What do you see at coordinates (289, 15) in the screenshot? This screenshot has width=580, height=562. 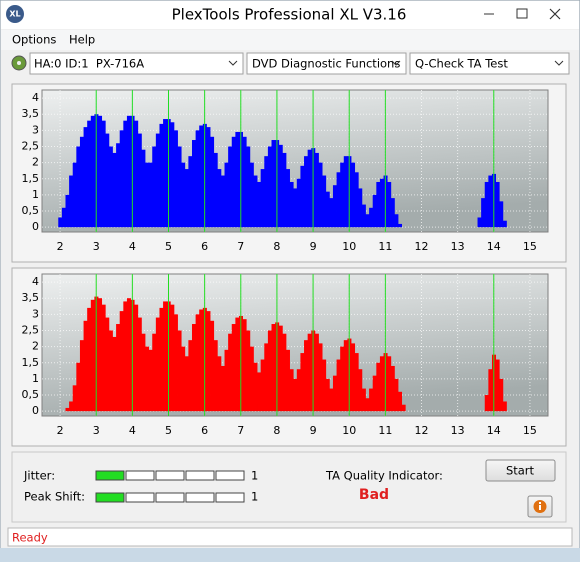 I see `window-title: PlexTools Professional XL V3.16` at bounding box center [289, 15].